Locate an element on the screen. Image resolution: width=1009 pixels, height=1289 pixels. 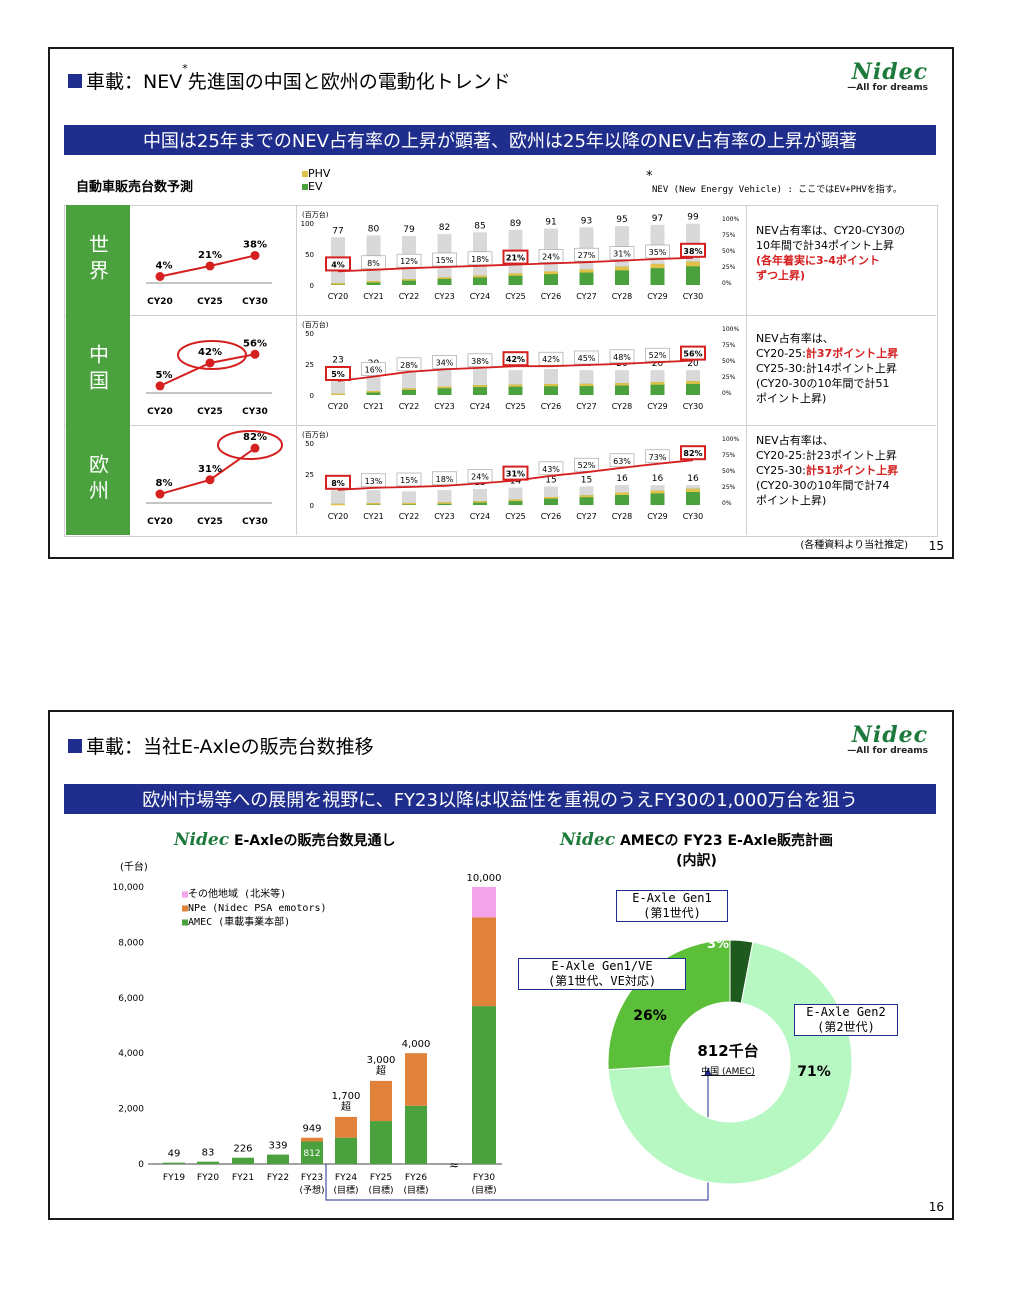
x-tick-label: CY27 is located at coordinates (586, 406).